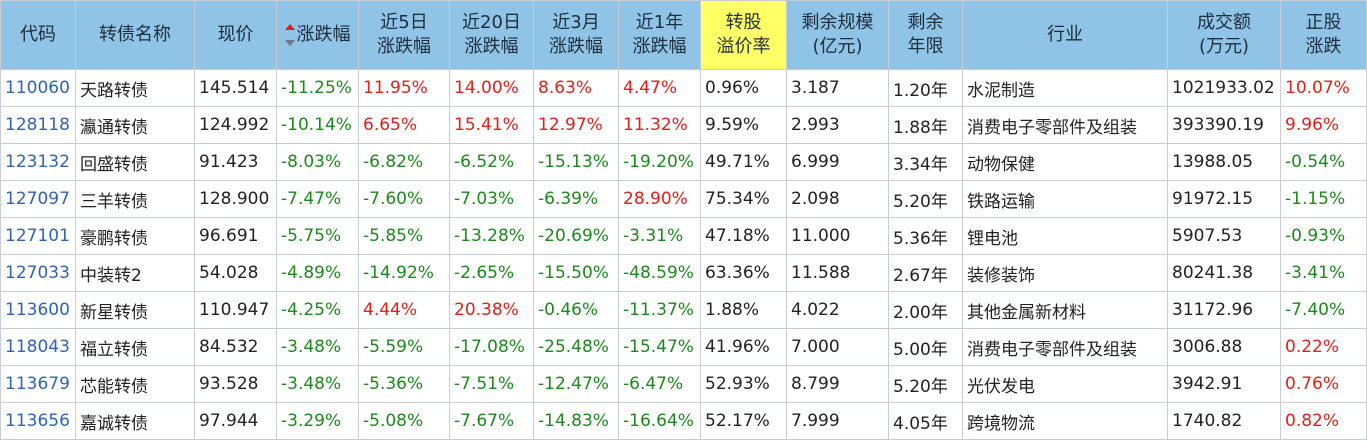 The height and width of the screenshot is (442, 1367). Describe the element at coordinates (38, 236) in the screenshot. I see `cell-code: 127101` at that location.